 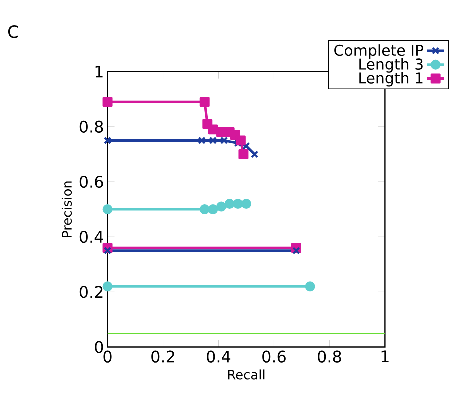 What do you see at coordinates (99, 72) in the screenshot?
I see `y-tick-label: 1` at bounding box center [99, 72].